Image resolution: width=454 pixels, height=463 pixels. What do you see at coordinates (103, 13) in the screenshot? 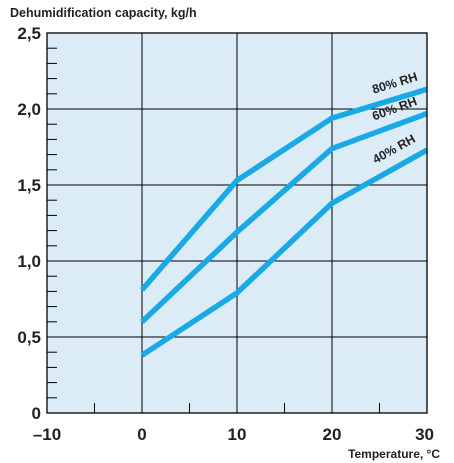
I see `chart-title: Dehumidification capacity, kg/h` at bounding box center [103, 13].